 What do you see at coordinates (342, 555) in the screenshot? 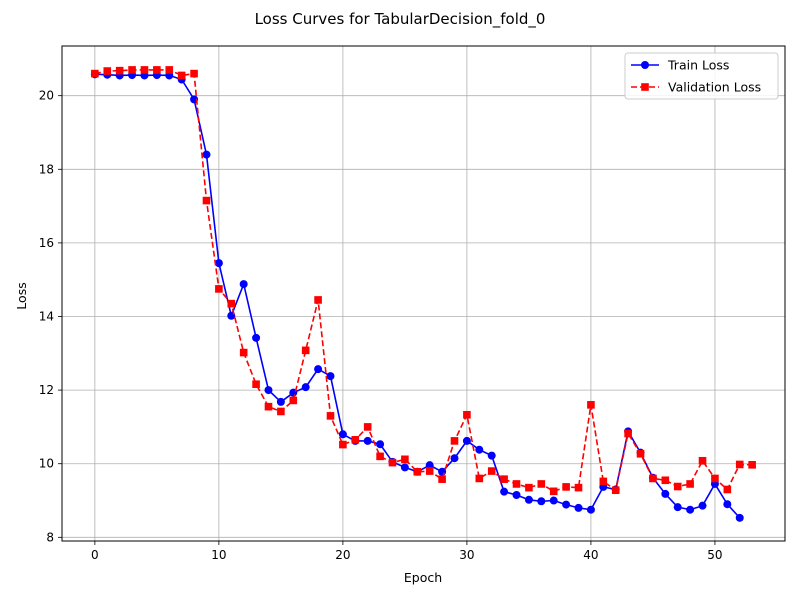
I see `x-tick-label: 20` at bounding box center [342, 555].